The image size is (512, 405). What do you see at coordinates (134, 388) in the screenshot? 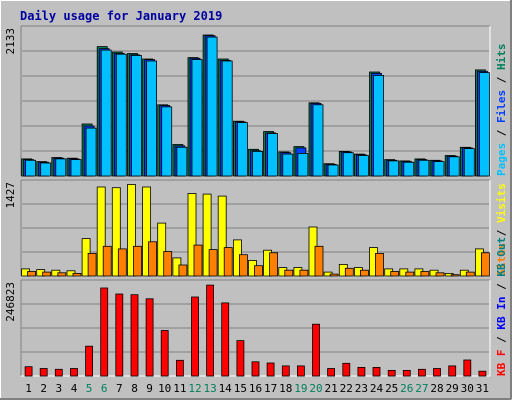
I see `x-tick-label: 8` at bounding box center [134, 388].